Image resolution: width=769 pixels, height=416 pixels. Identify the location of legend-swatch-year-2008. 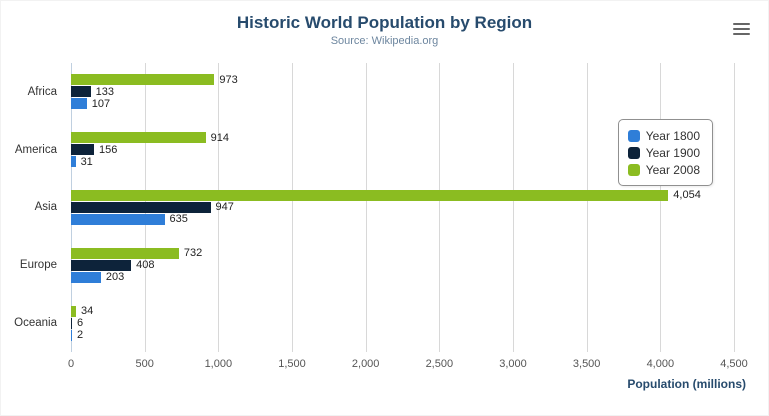
(633, 169).